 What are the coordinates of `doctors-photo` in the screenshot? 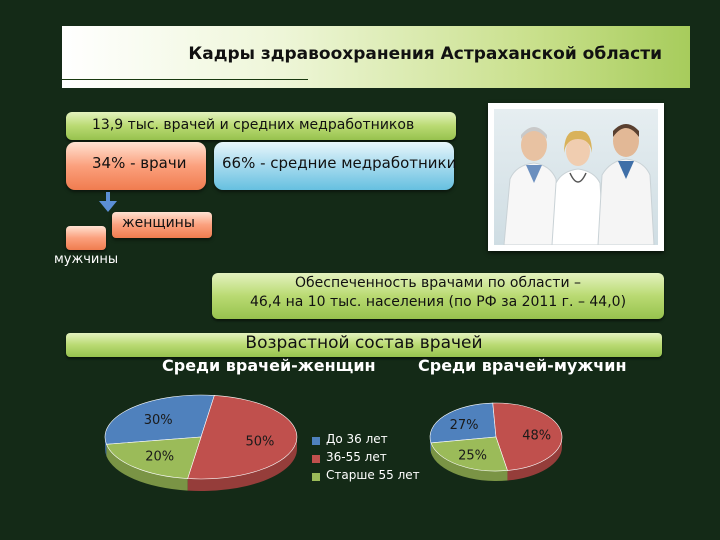 It's located at (576, 177).